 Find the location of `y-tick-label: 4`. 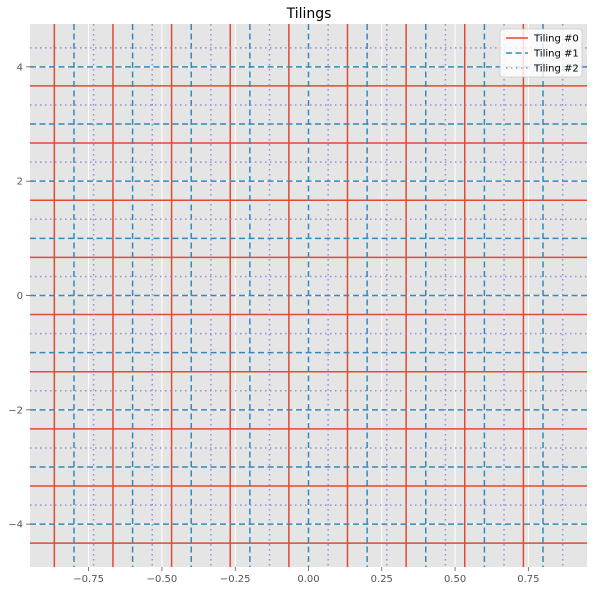

y-tick-label: 4 is located at coordinates (20, 67).